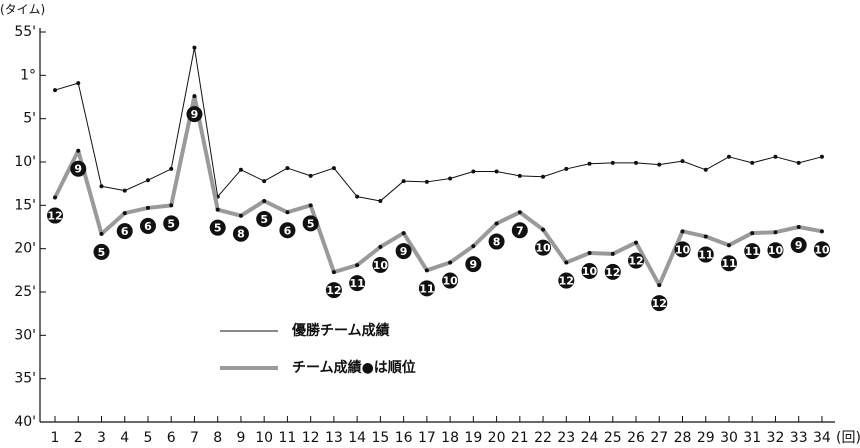 This screenshot has height=448, width=860. Describe the element at coordinates (78, 438) in the screenshot. I see `x-tick-label: 2` at that location.